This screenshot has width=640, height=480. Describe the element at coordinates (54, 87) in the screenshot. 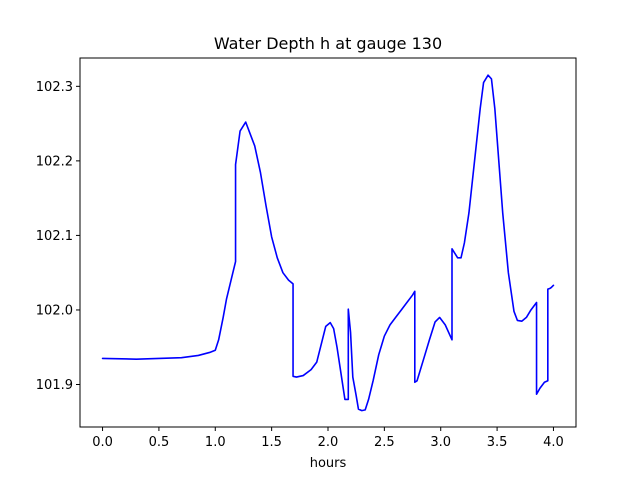

I see `y-tick-label: 102.3` at that location.